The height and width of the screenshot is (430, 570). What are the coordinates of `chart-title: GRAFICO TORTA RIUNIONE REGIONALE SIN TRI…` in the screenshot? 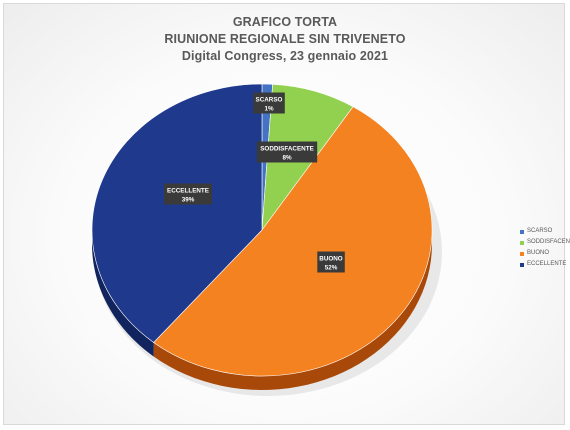 It's located at (285, 39).